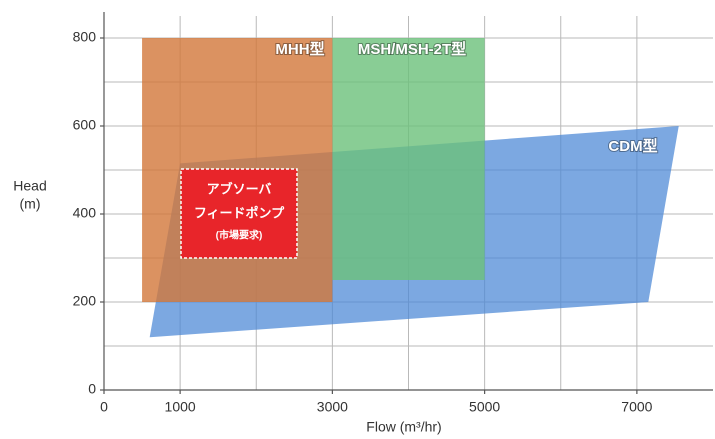  I want to click on y-tick-label: 200, so click(85, 301).